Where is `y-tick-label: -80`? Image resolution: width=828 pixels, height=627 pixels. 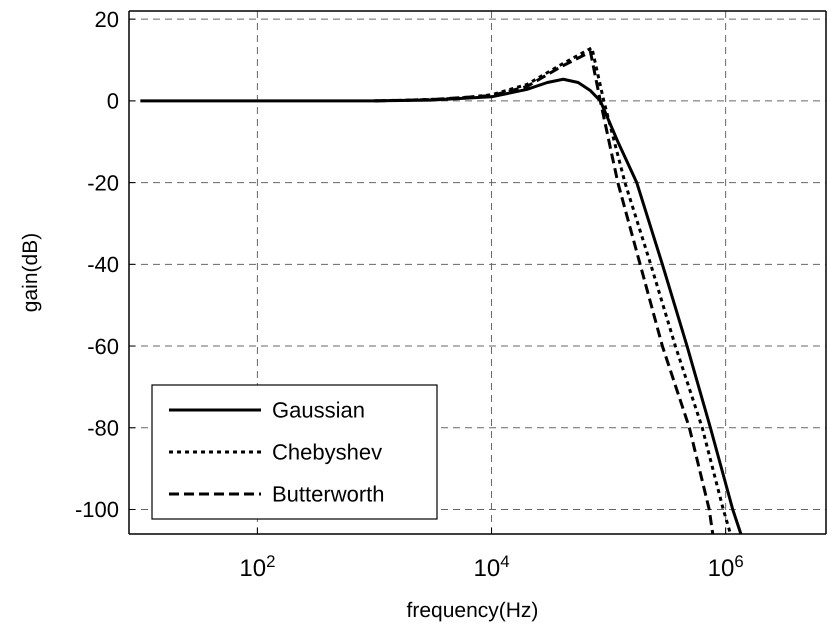
y-tick-label: -80 is located at coordinates (103, 427).